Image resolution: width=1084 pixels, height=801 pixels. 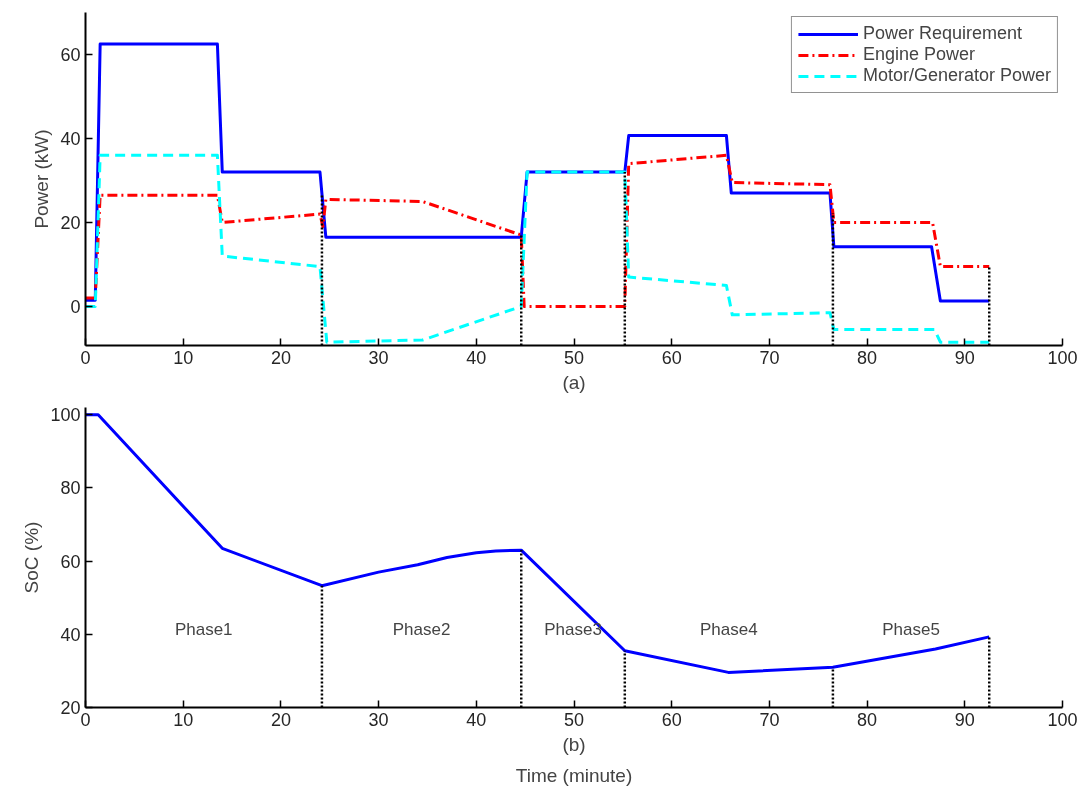 What do you see at coordinates (574, 744) in the screenshot?
I see `x-axis-title: (b)` at bounding box center [574, 744].